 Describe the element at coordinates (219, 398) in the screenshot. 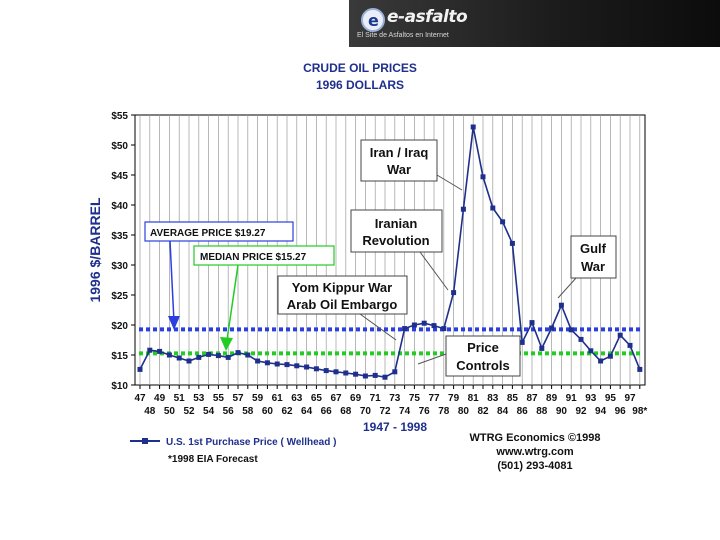

I see `x-tick-label: 55` at that location.